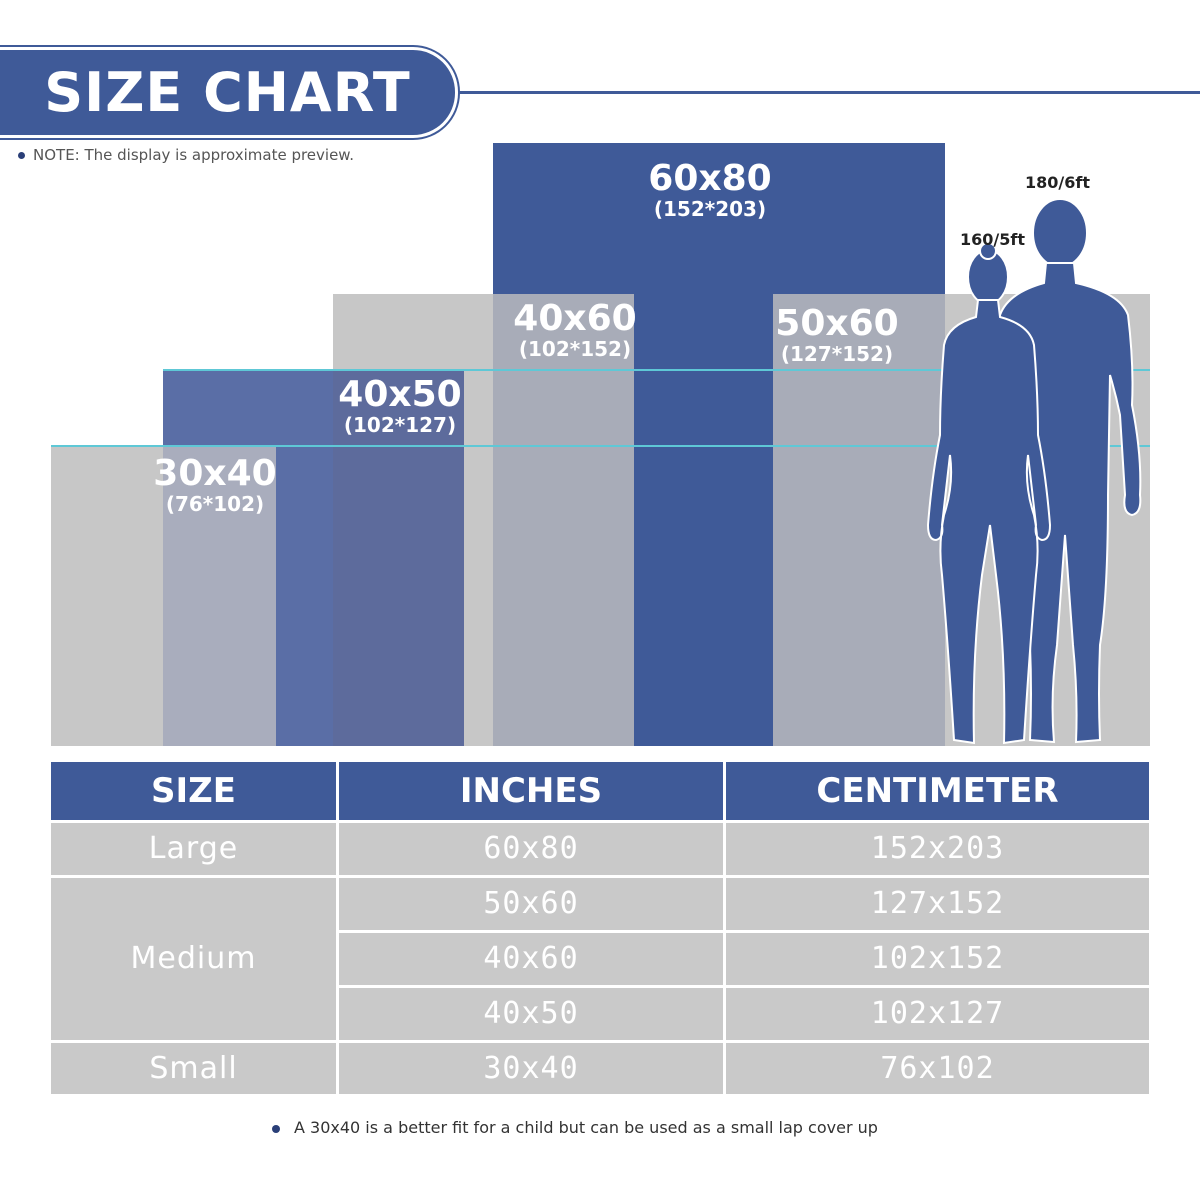 Image resolution: width=1200 pixels, height=1200 pixels. What do you see at coordinates (937, 904) in the screenshot?
I see `row-2-cm: 127x152` at bounding box center [937, 904].